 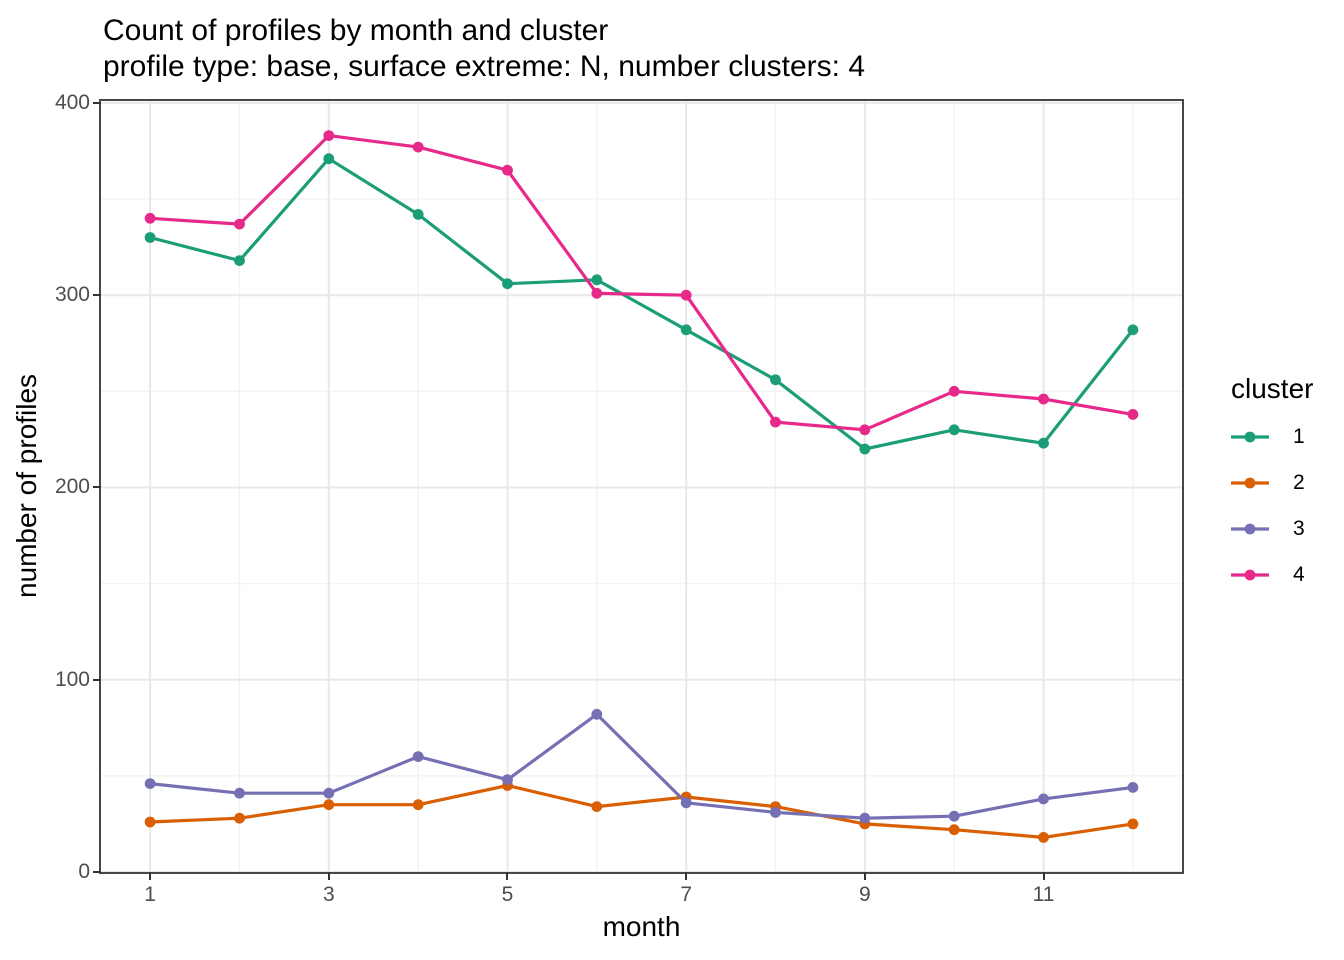 I want to click on chart-title: Count of profiles by month and cluster, so click(x=356, y=30).